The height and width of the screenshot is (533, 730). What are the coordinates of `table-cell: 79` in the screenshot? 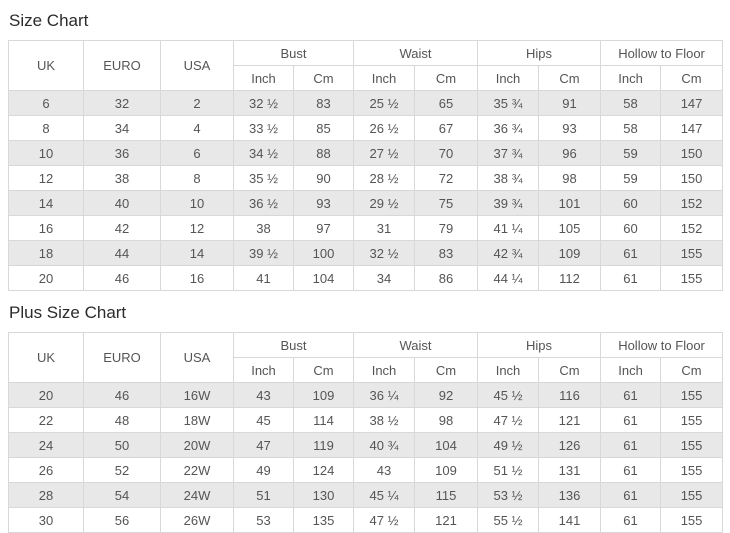 It's located at (446, 228).